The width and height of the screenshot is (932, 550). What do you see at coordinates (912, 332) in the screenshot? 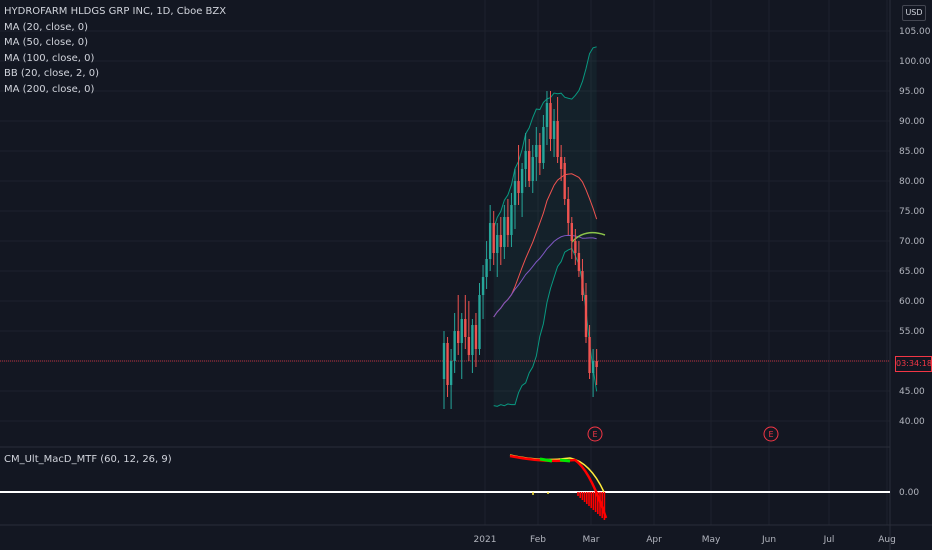
I see `y-tick-label: 55.00` at bounding box center [912, 332].